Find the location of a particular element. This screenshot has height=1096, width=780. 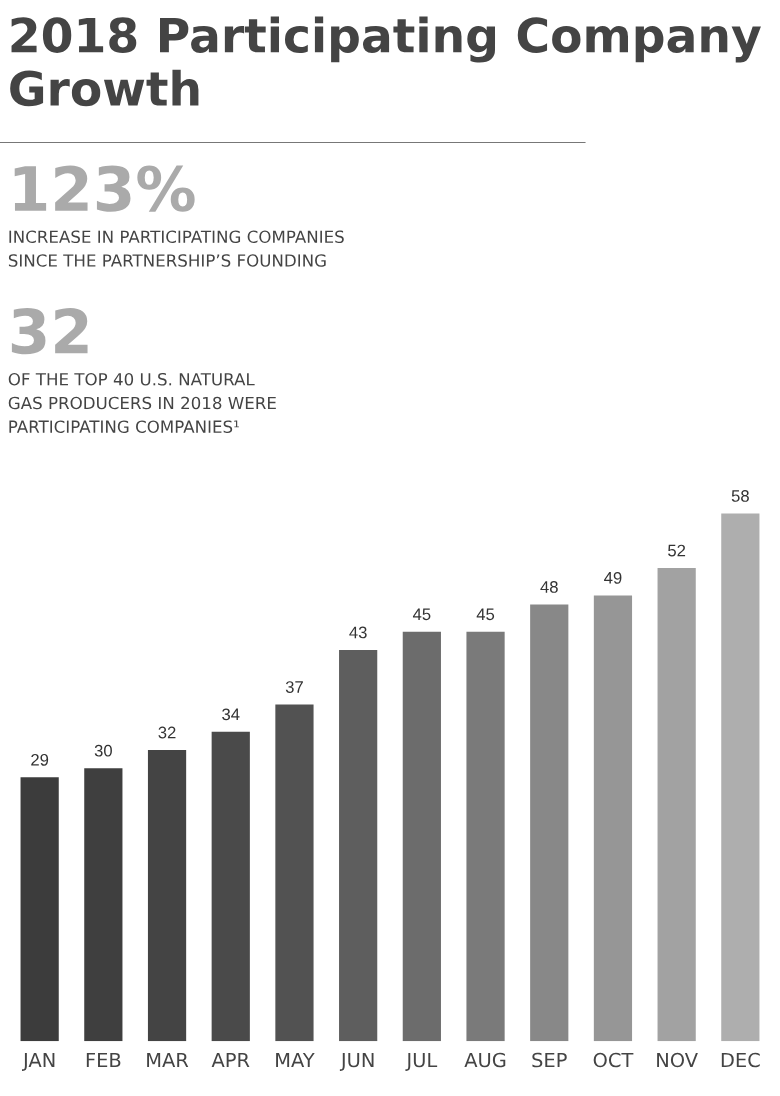

data-label: 37 is located at coordinates (294, 687).